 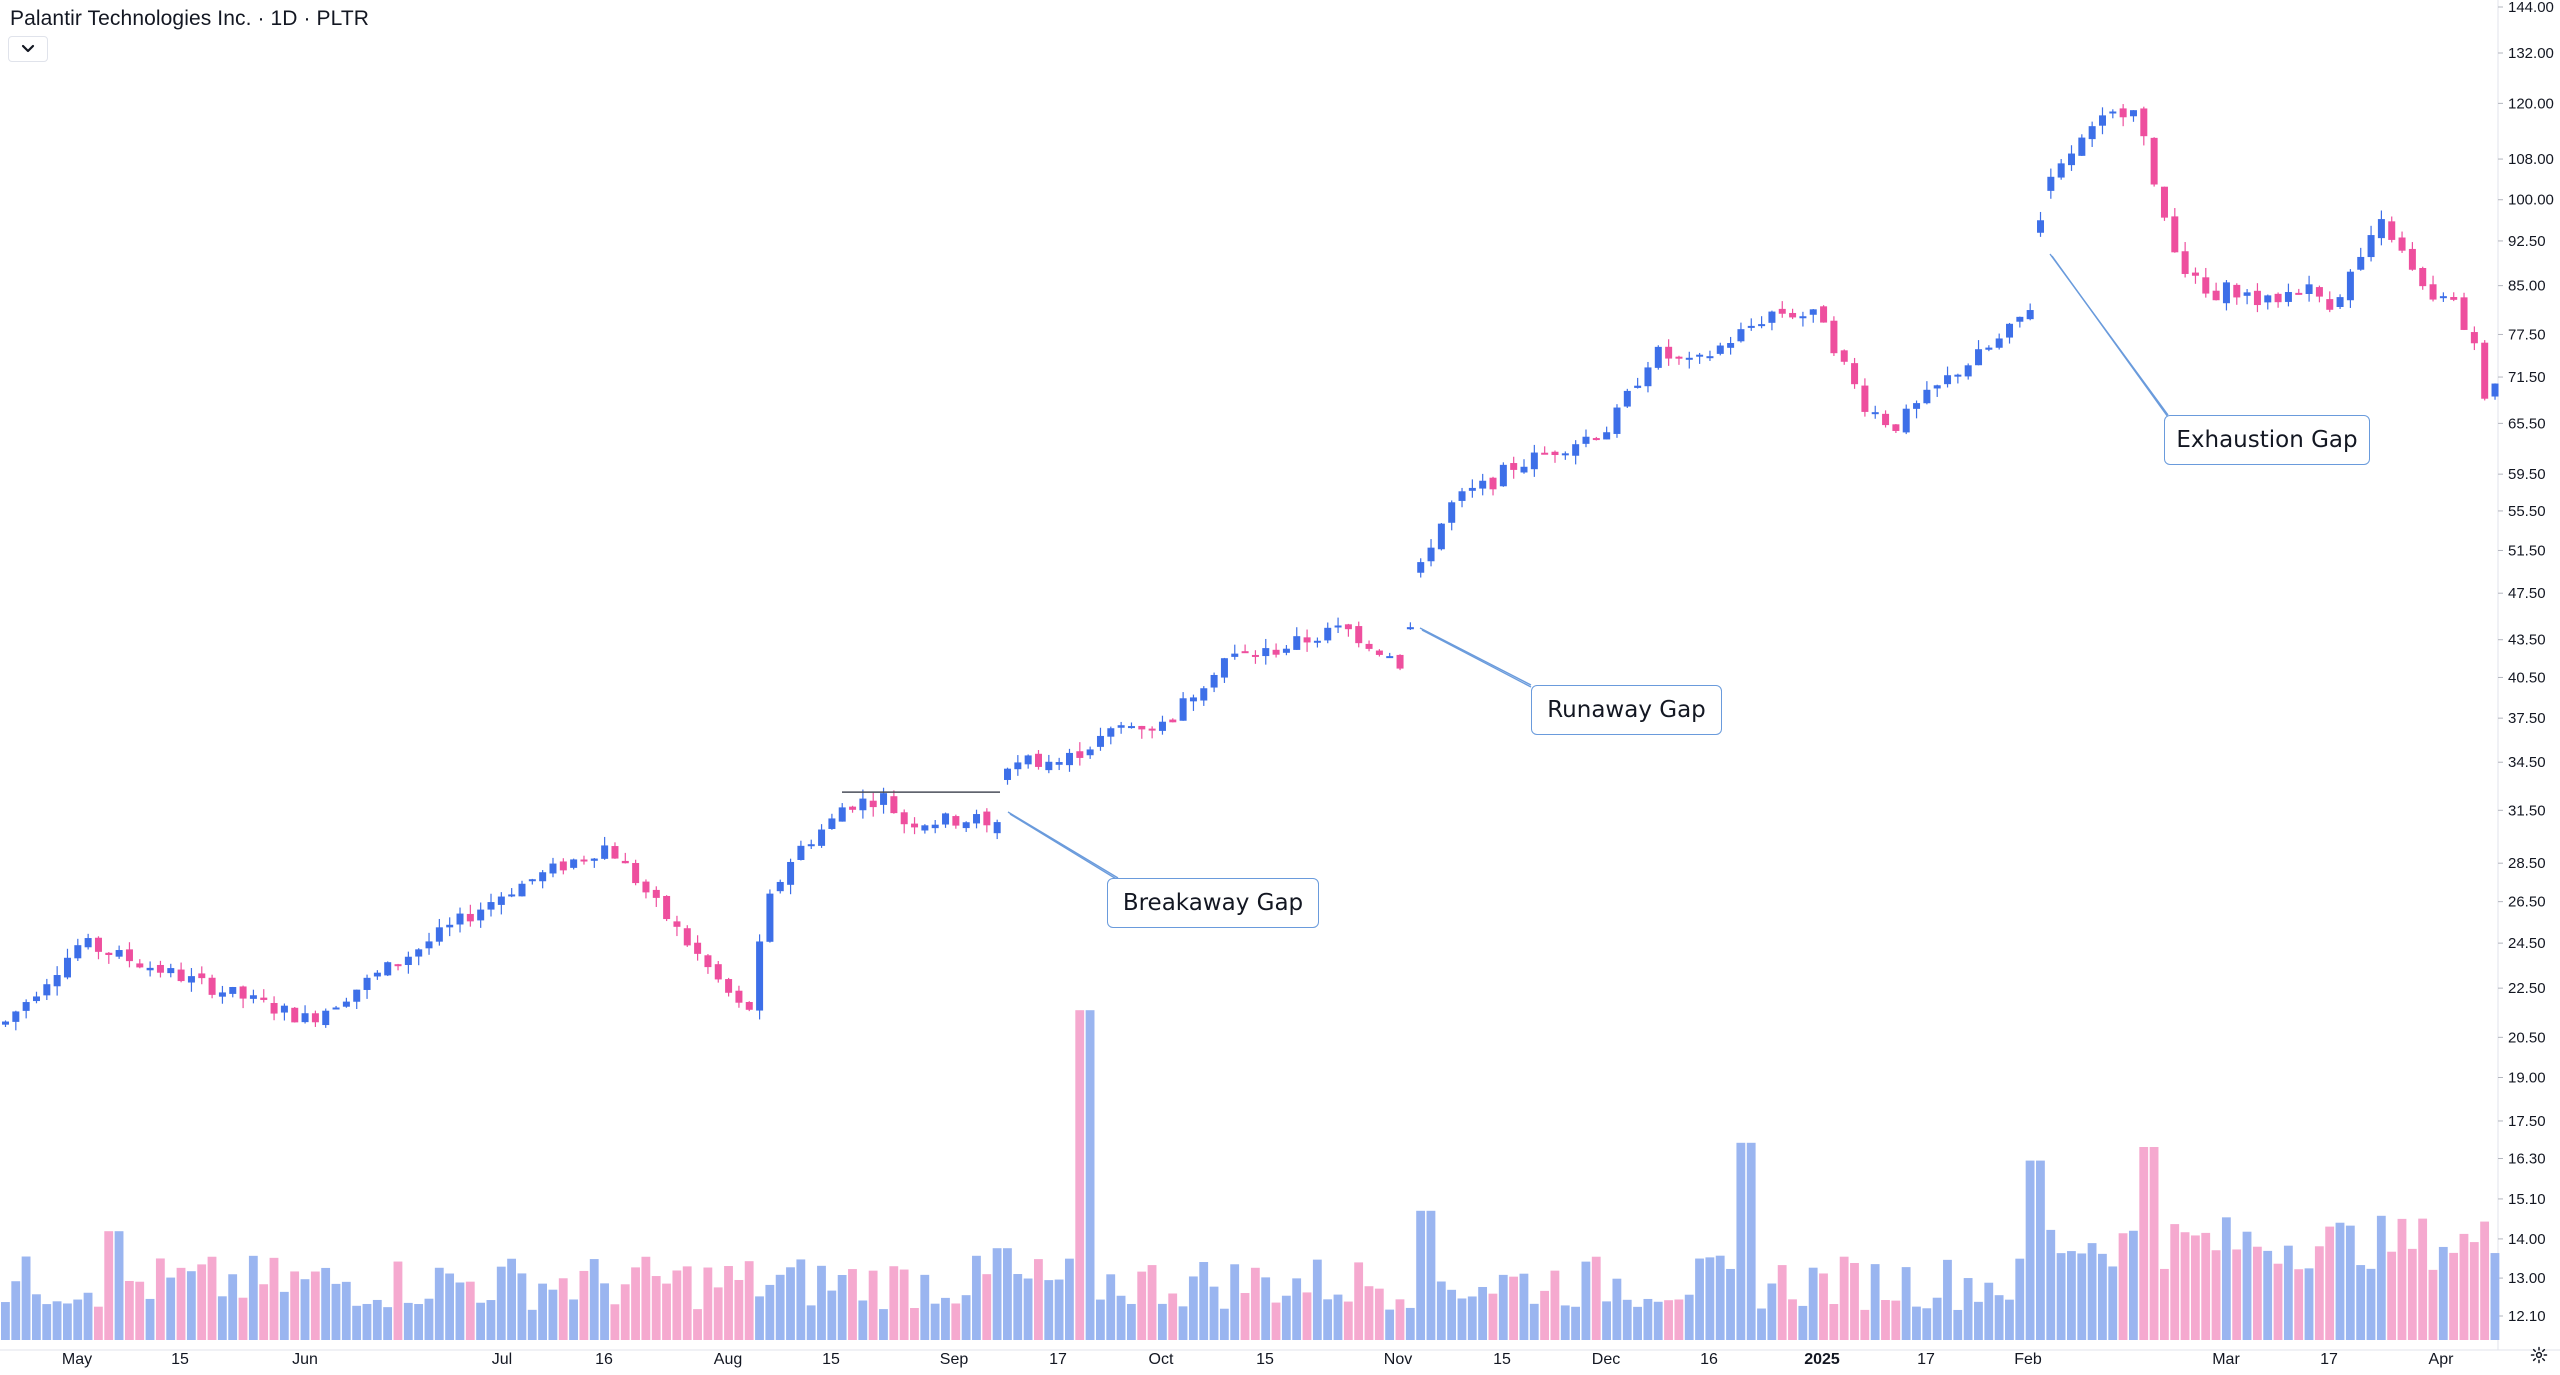 I want to click on price-tick-label: 14.00, so click(x=2527, y=1239).